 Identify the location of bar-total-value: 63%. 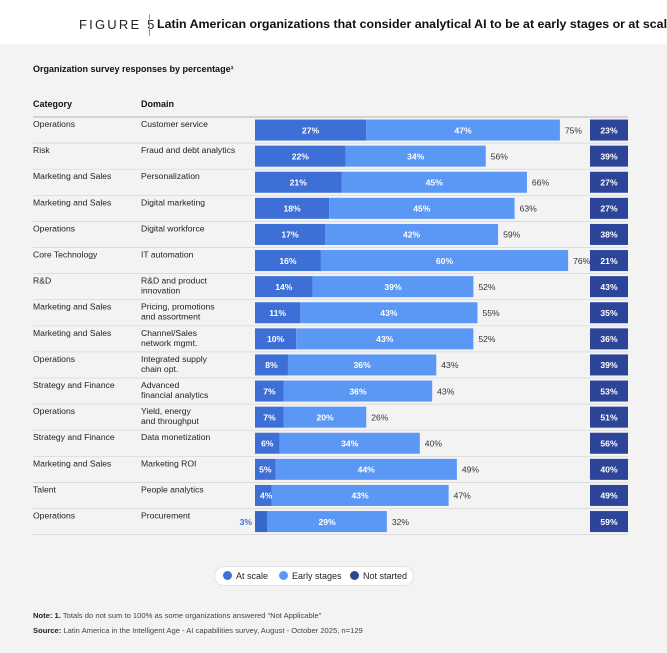
(529, 209).